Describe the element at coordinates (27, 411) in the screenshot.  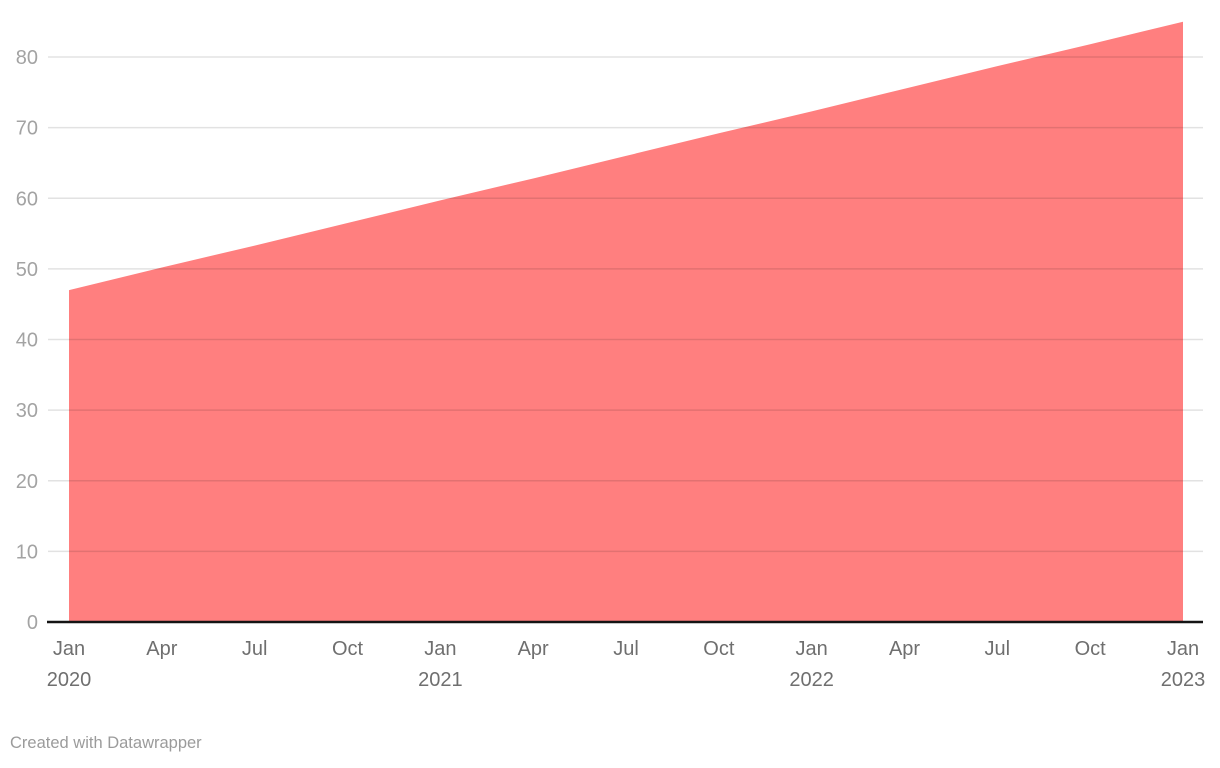
I see `y-tick-label: 30` at that location.